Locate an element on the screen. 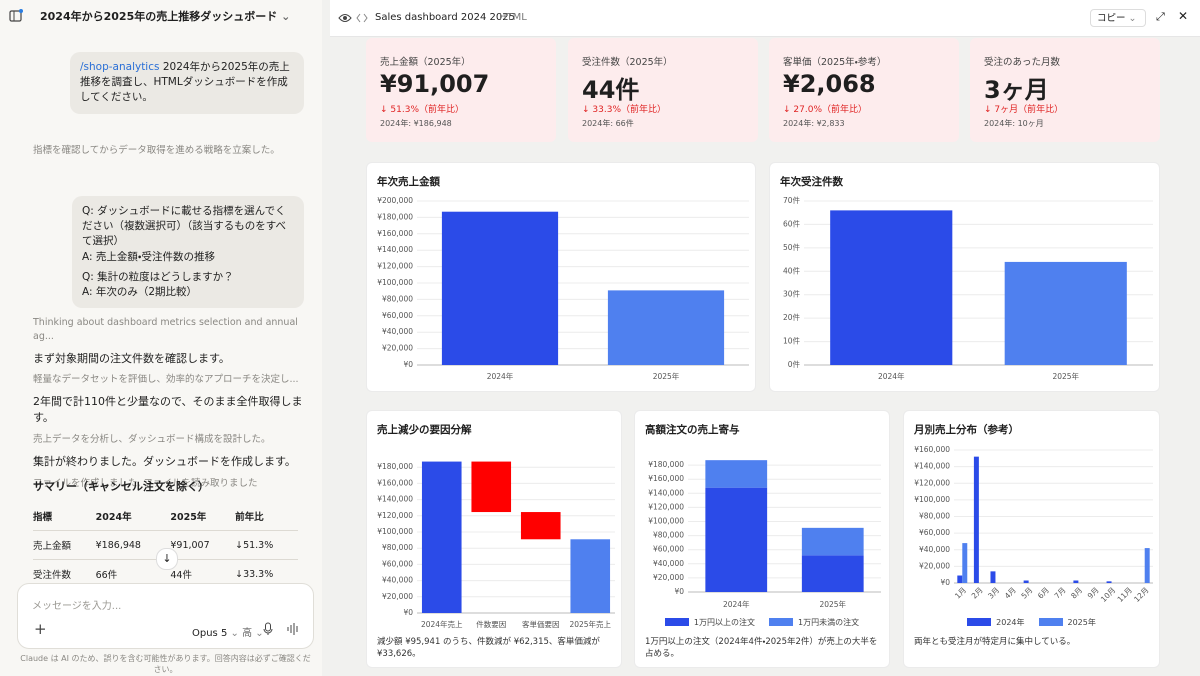  sidebar-toggle is located at coordinates (16, 16).